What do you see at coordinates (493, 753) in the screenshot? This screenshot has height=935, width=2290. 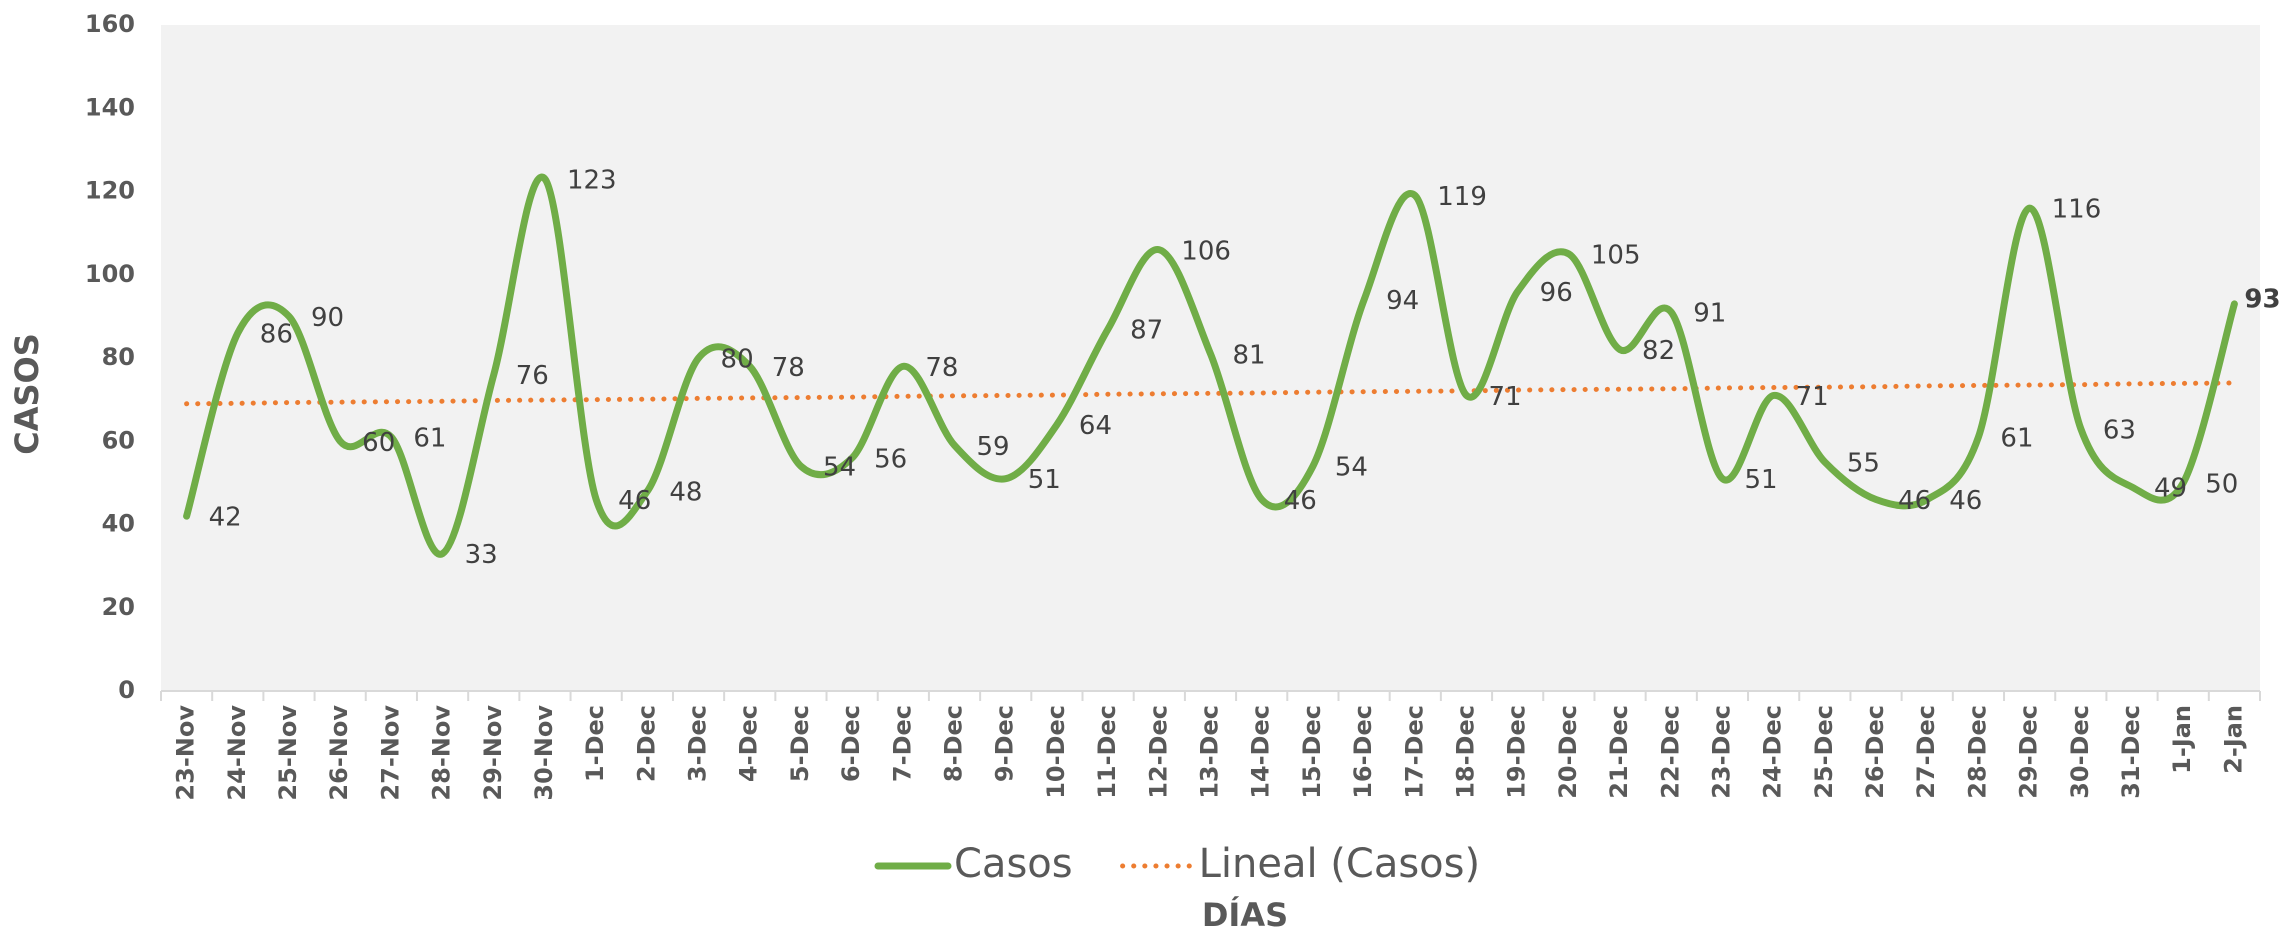 I see `x-tick-label: 29-Nov` at bounding box center [493, 753].